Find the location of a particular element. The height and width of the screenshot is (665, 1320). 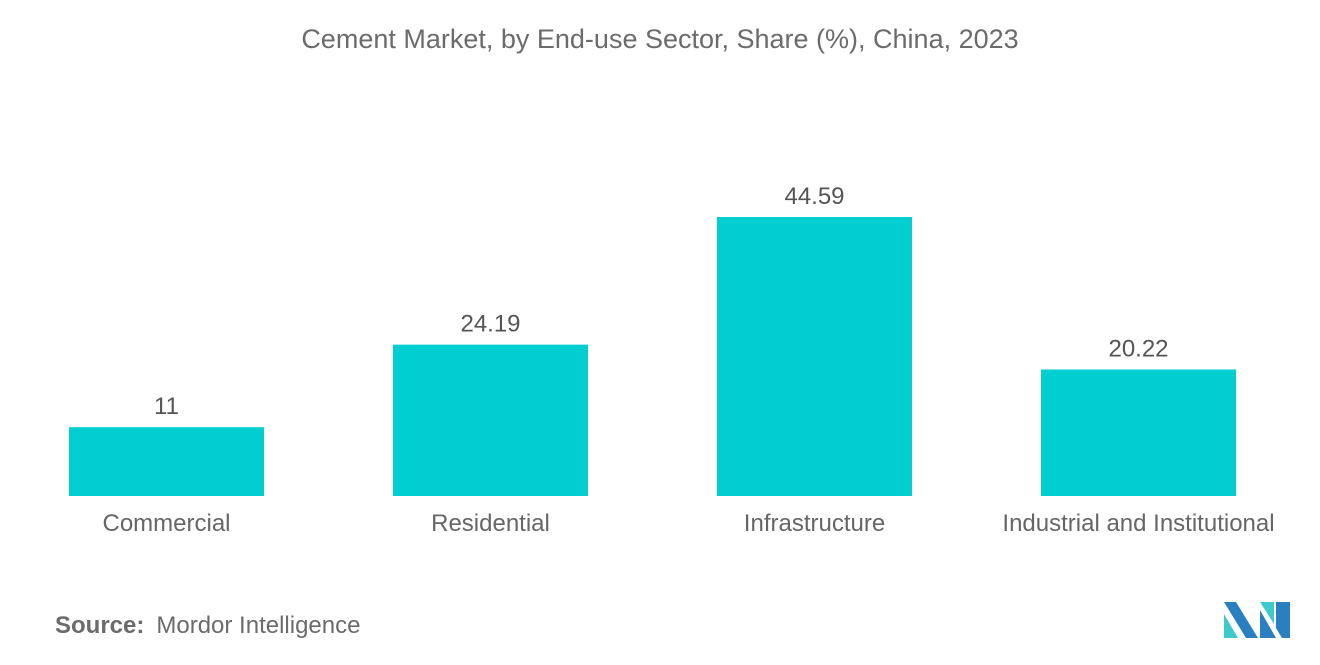

x-tick-label: Infrastructure is located at coordinates (814, 523).